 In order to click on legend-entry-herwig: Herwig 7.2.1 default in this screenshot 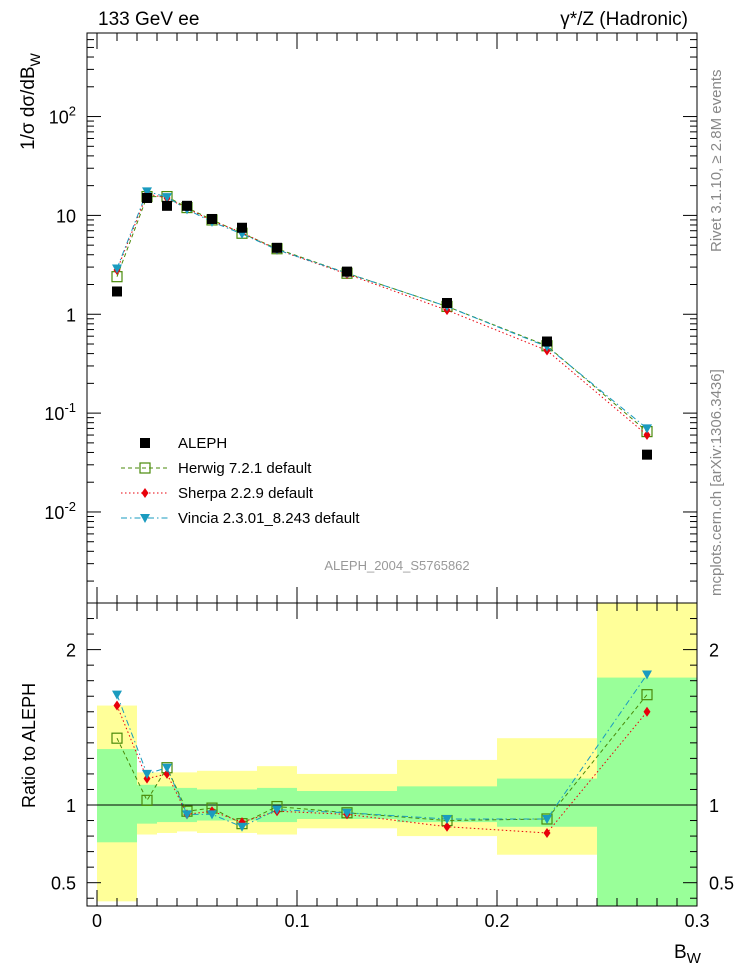, I will do `click(216, 468)`.